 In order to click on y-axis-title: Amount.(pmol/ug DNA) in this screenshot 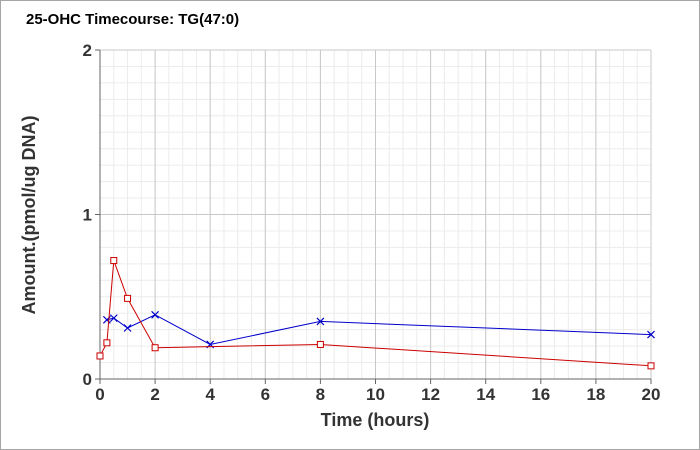, I will do `click(29, 215)`.